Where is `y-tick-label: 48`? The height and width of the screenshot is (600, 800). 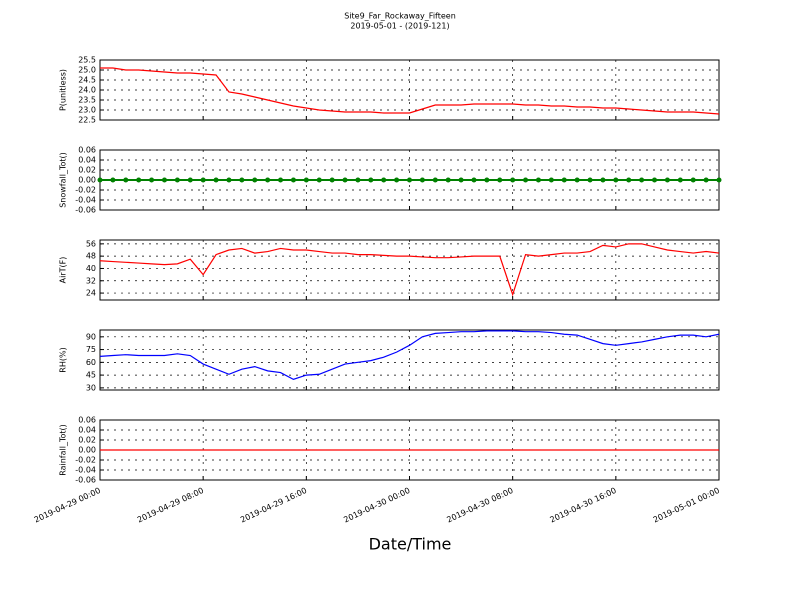 y-tick-label: 48 is located at coordinates (91, 256).